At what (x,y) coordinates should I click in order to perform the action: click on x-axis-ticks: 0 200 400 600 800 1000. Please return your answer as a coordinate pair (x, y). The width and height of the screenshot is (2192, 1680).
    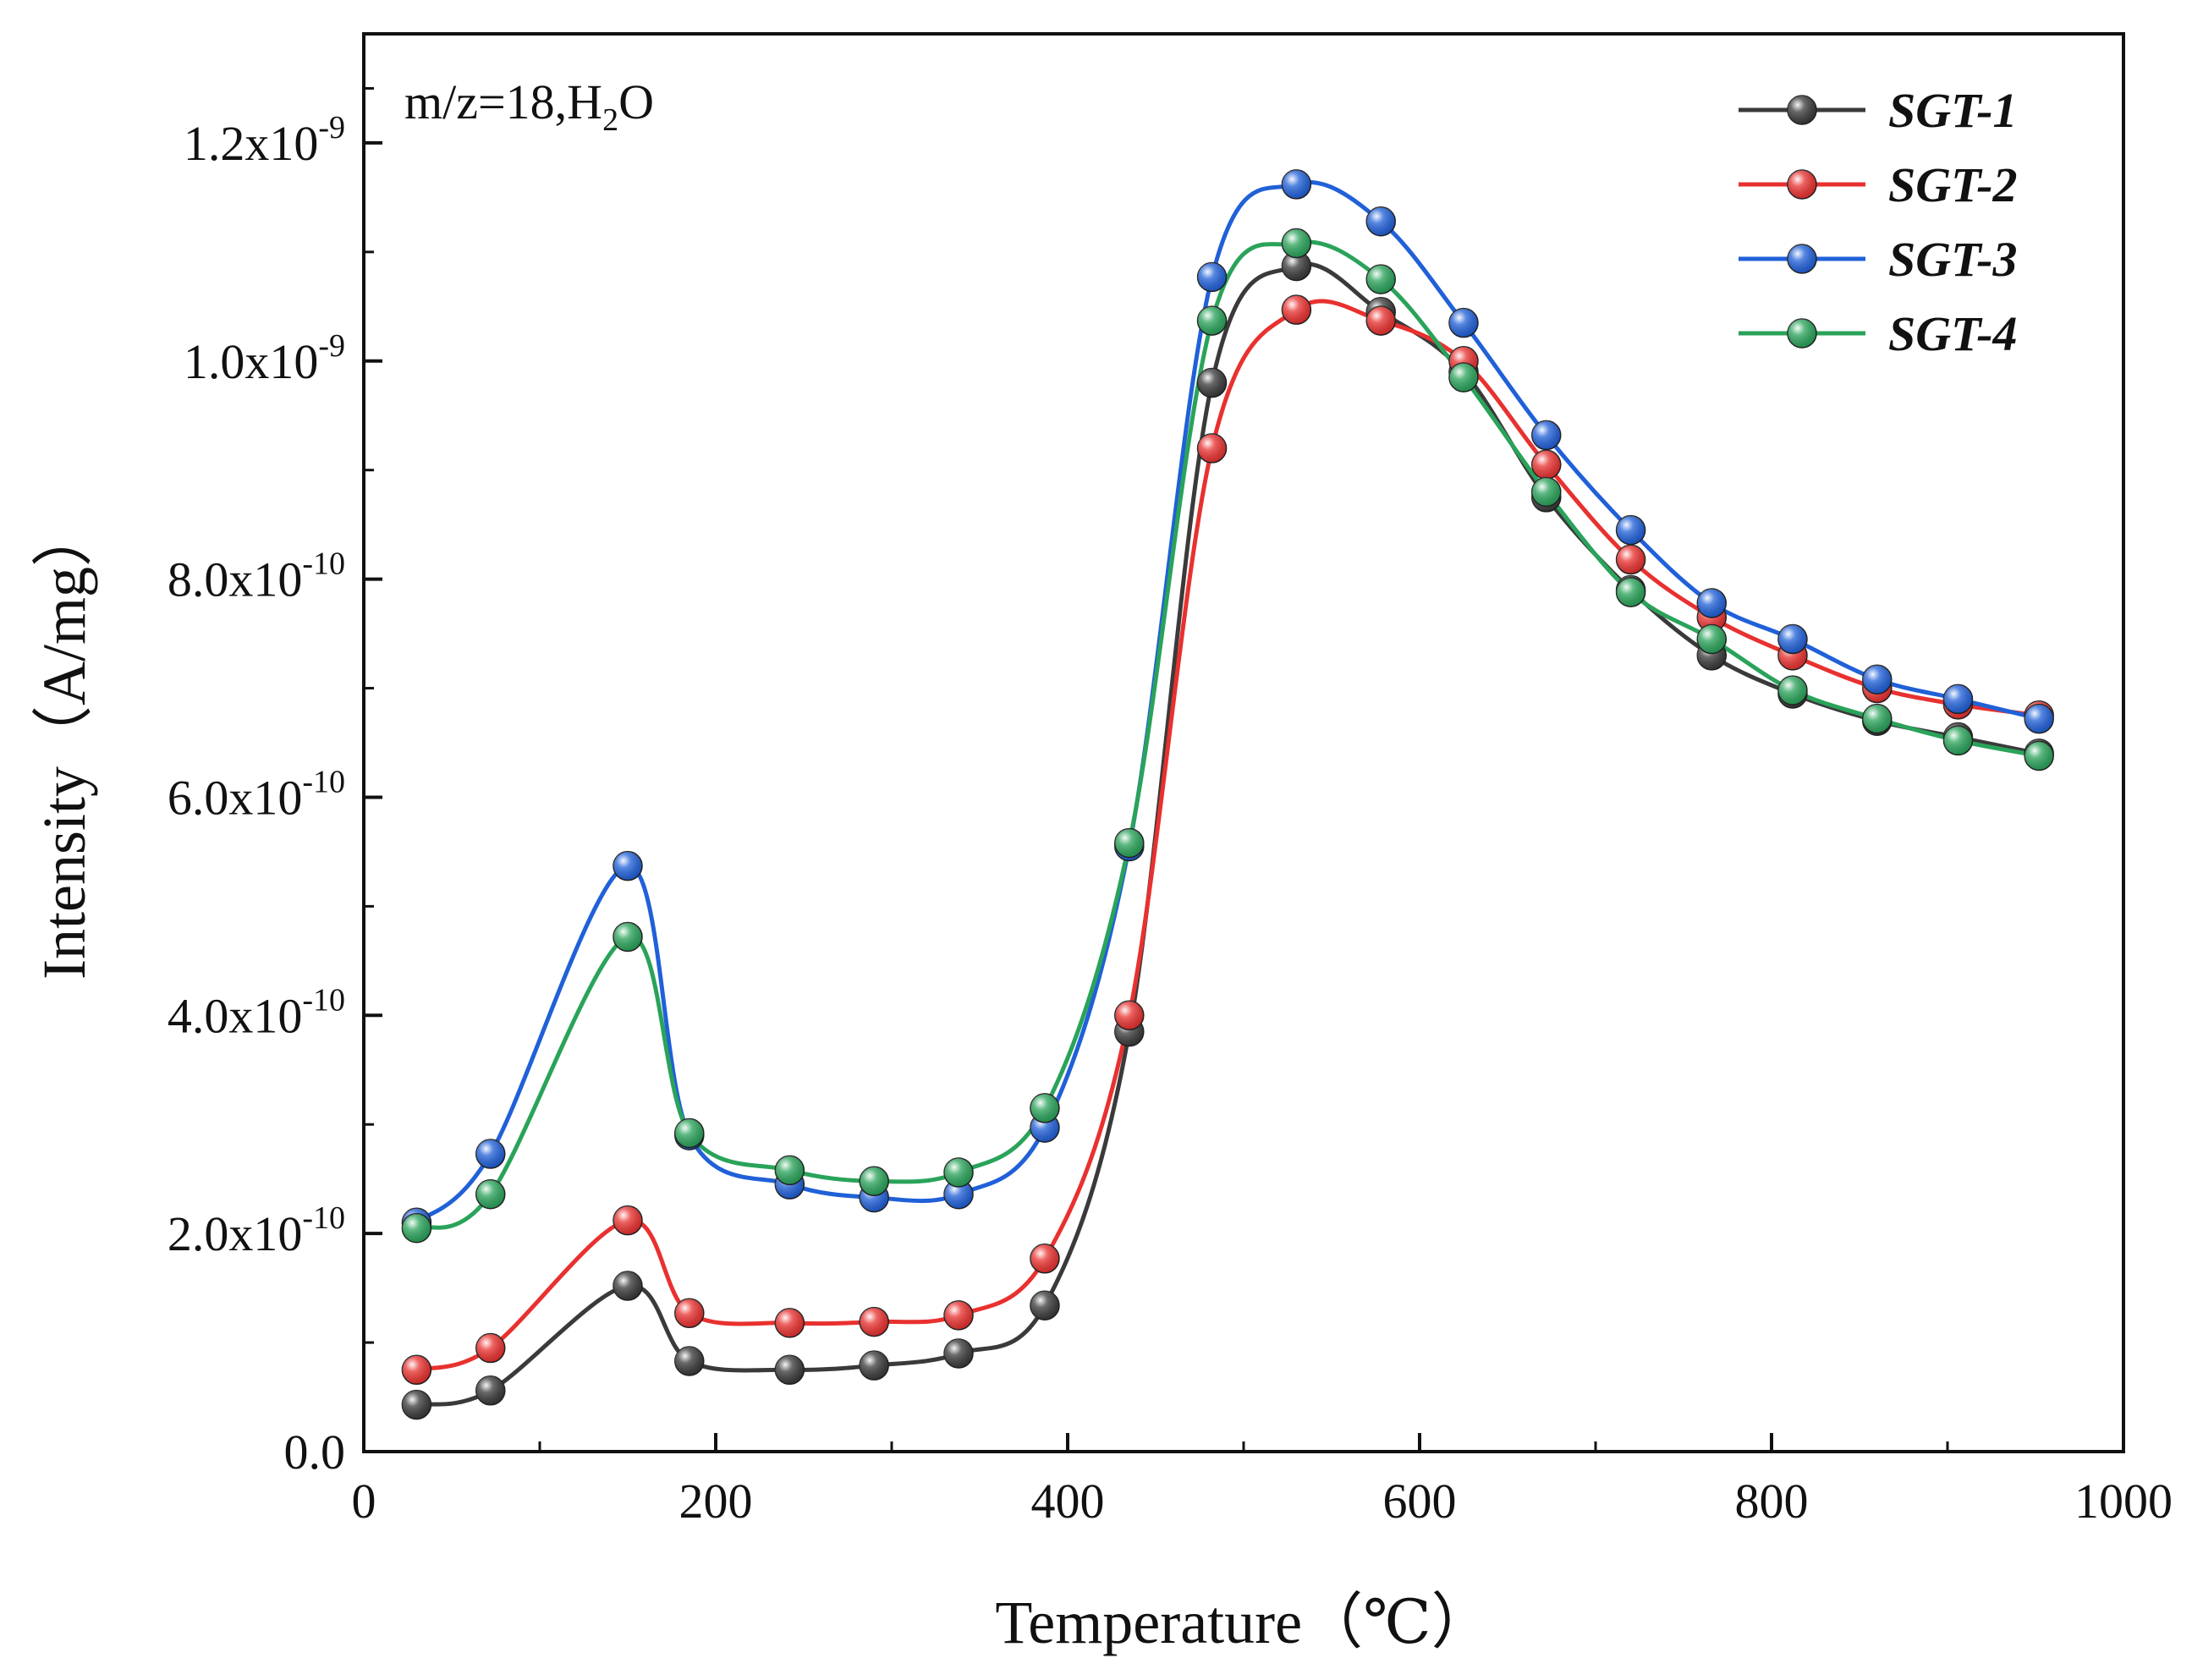
    Looking at the image, I should click on (1262, 1481).